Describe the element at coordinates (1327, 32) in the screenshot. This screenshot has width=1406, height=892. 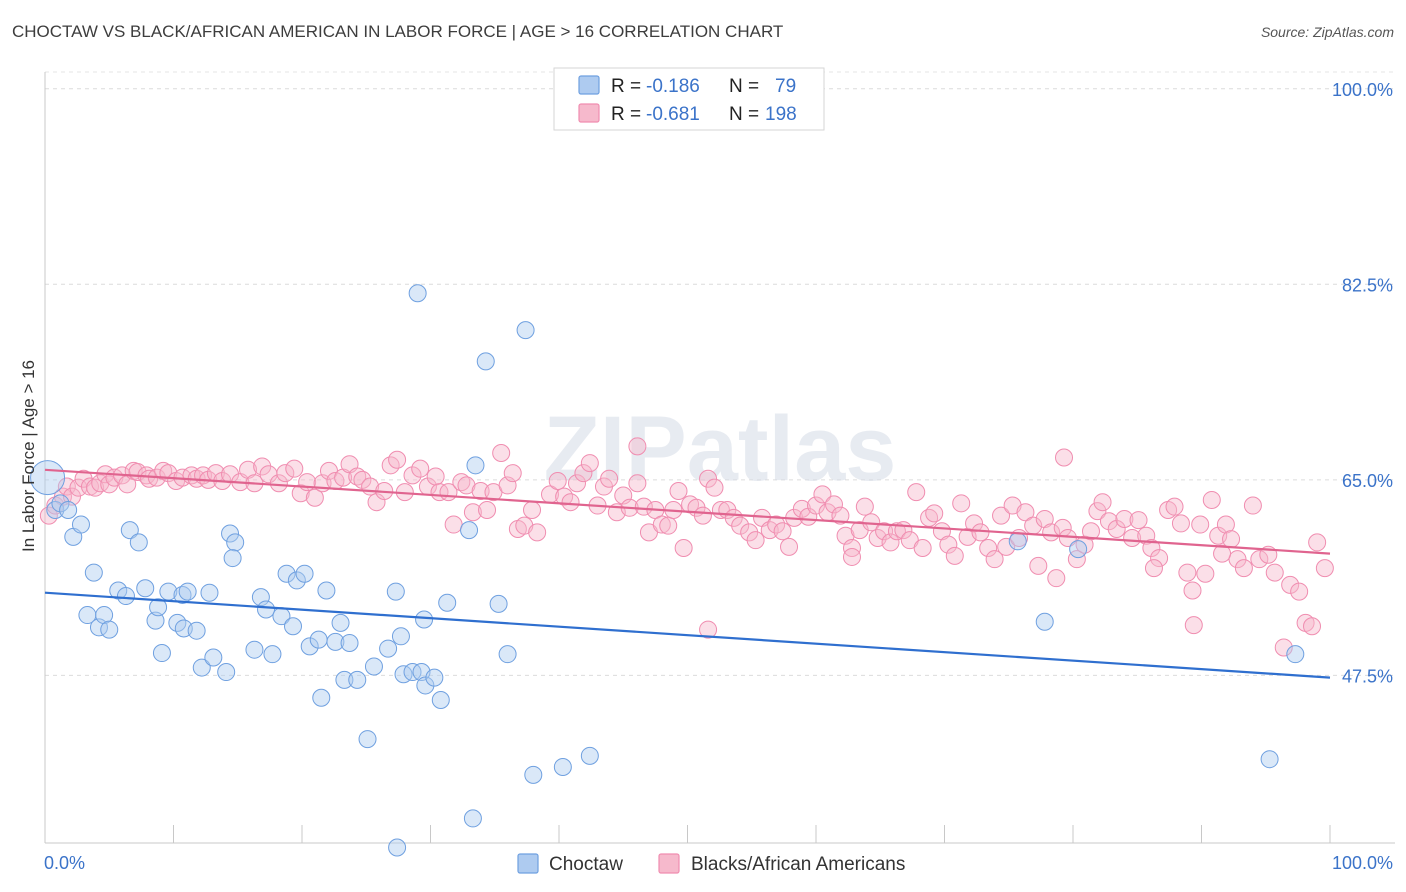
I see `source-label: Source: ZipAtlas.com` at that location.